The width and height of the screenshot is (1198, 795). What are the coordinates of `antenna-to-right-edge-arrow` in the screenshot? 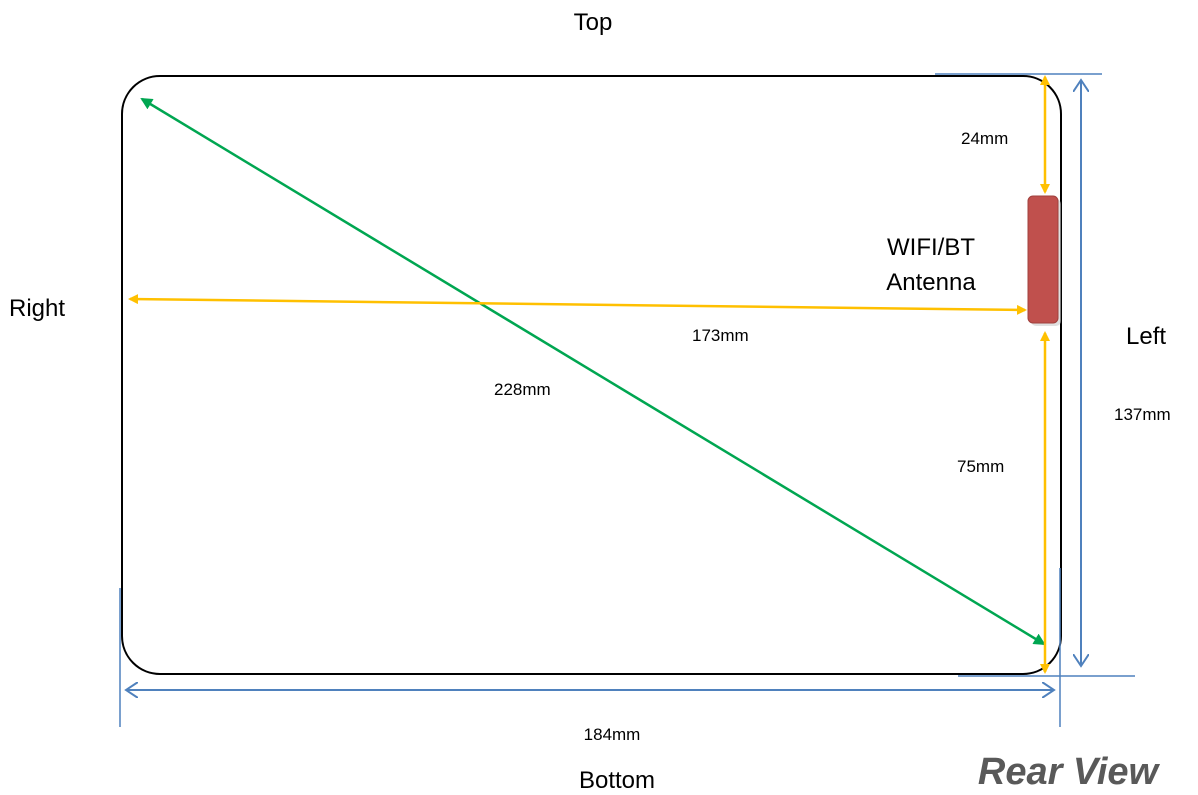 It's located at (577, 304).